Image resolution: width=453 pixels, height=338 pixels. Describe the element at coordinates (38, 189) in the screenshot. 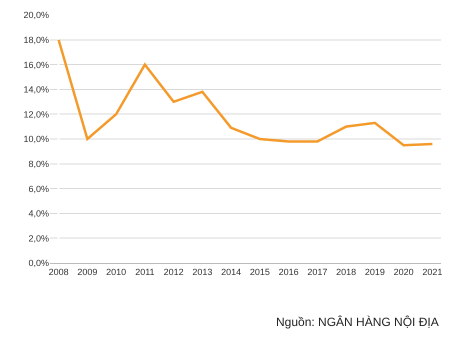

I see `y-tick-label: 6,0%` at that location.